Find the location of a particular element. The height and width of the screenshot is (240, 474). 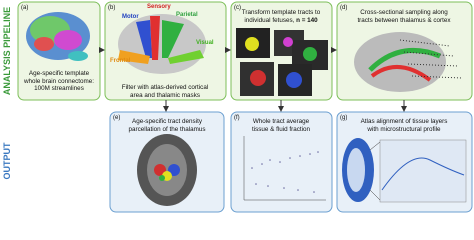

scatter-image-f is located at coordinates (284, 168).